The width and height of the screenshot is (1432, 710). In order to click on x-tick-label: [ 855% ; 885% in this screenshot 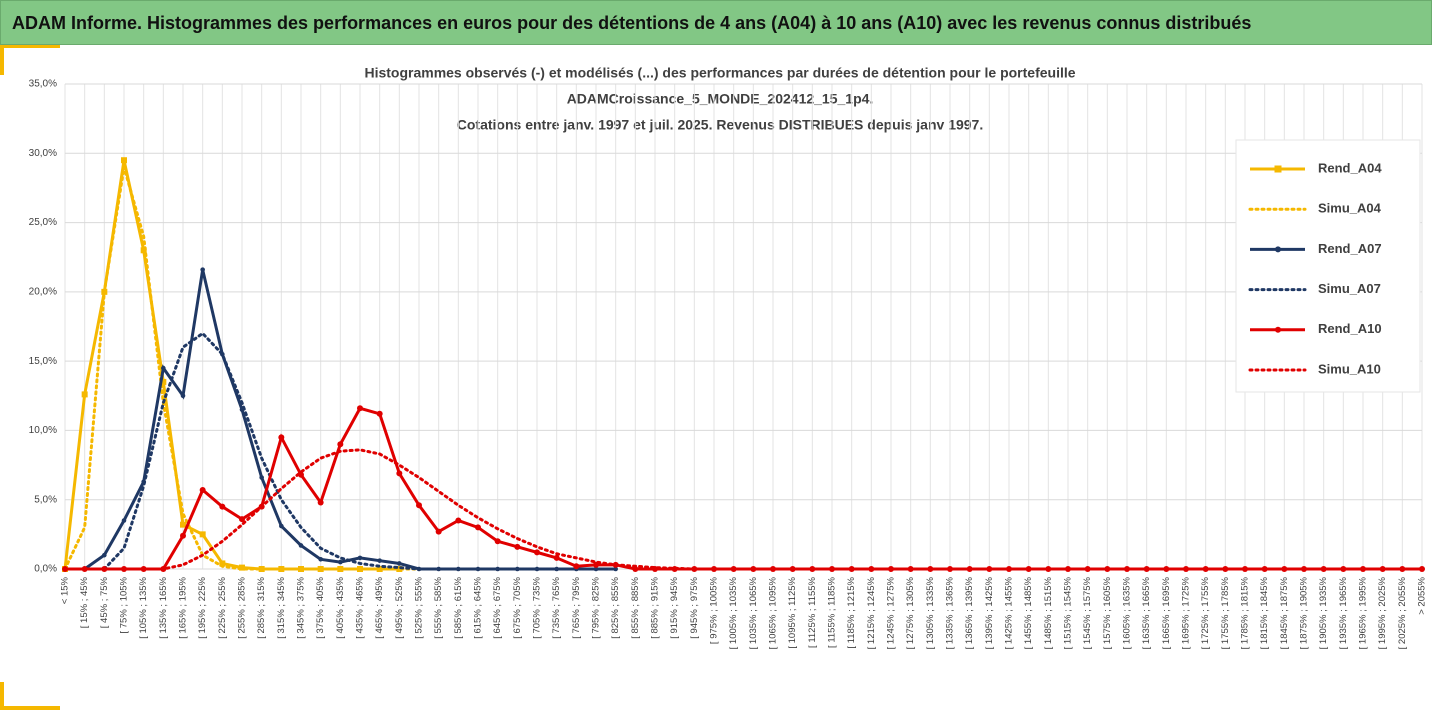, I will do `click(635, 607)`.